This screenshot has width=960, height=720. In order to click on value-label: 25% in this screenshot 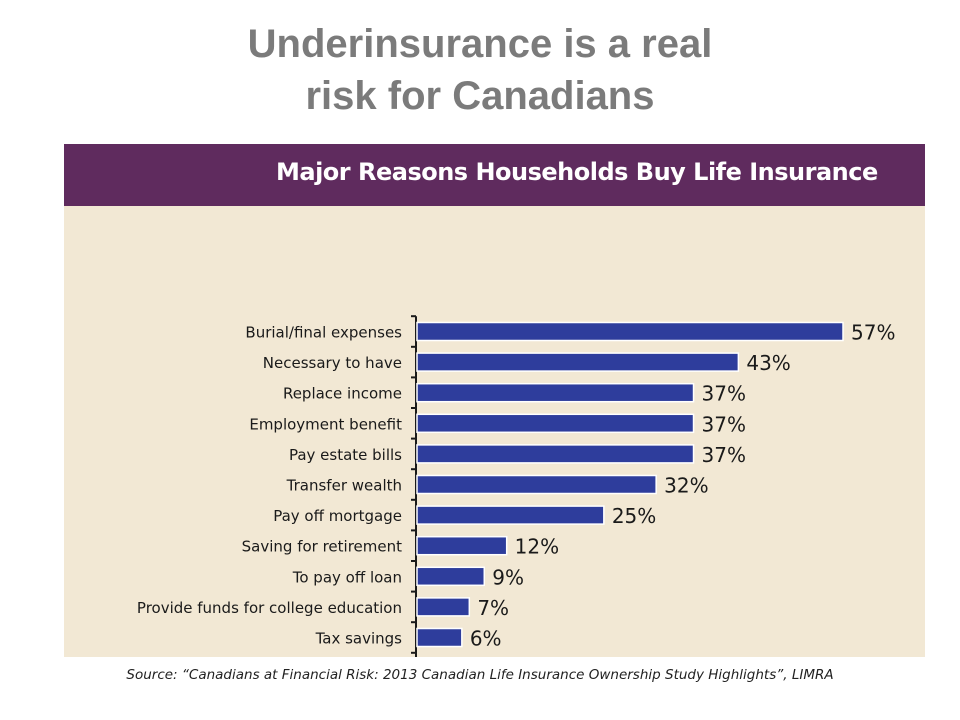, I will do `click(634, 516)`.